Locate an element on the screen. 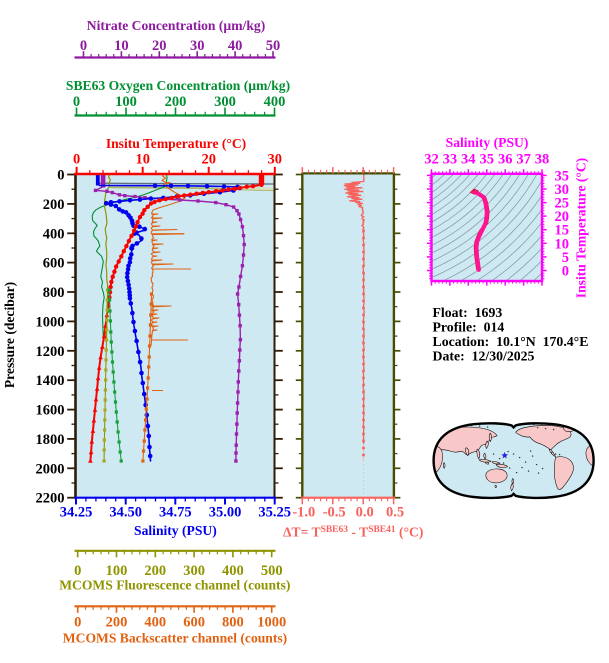 This screenshot has height=663, width=609. svg-text: 500 is located at coordinates (272, 571).